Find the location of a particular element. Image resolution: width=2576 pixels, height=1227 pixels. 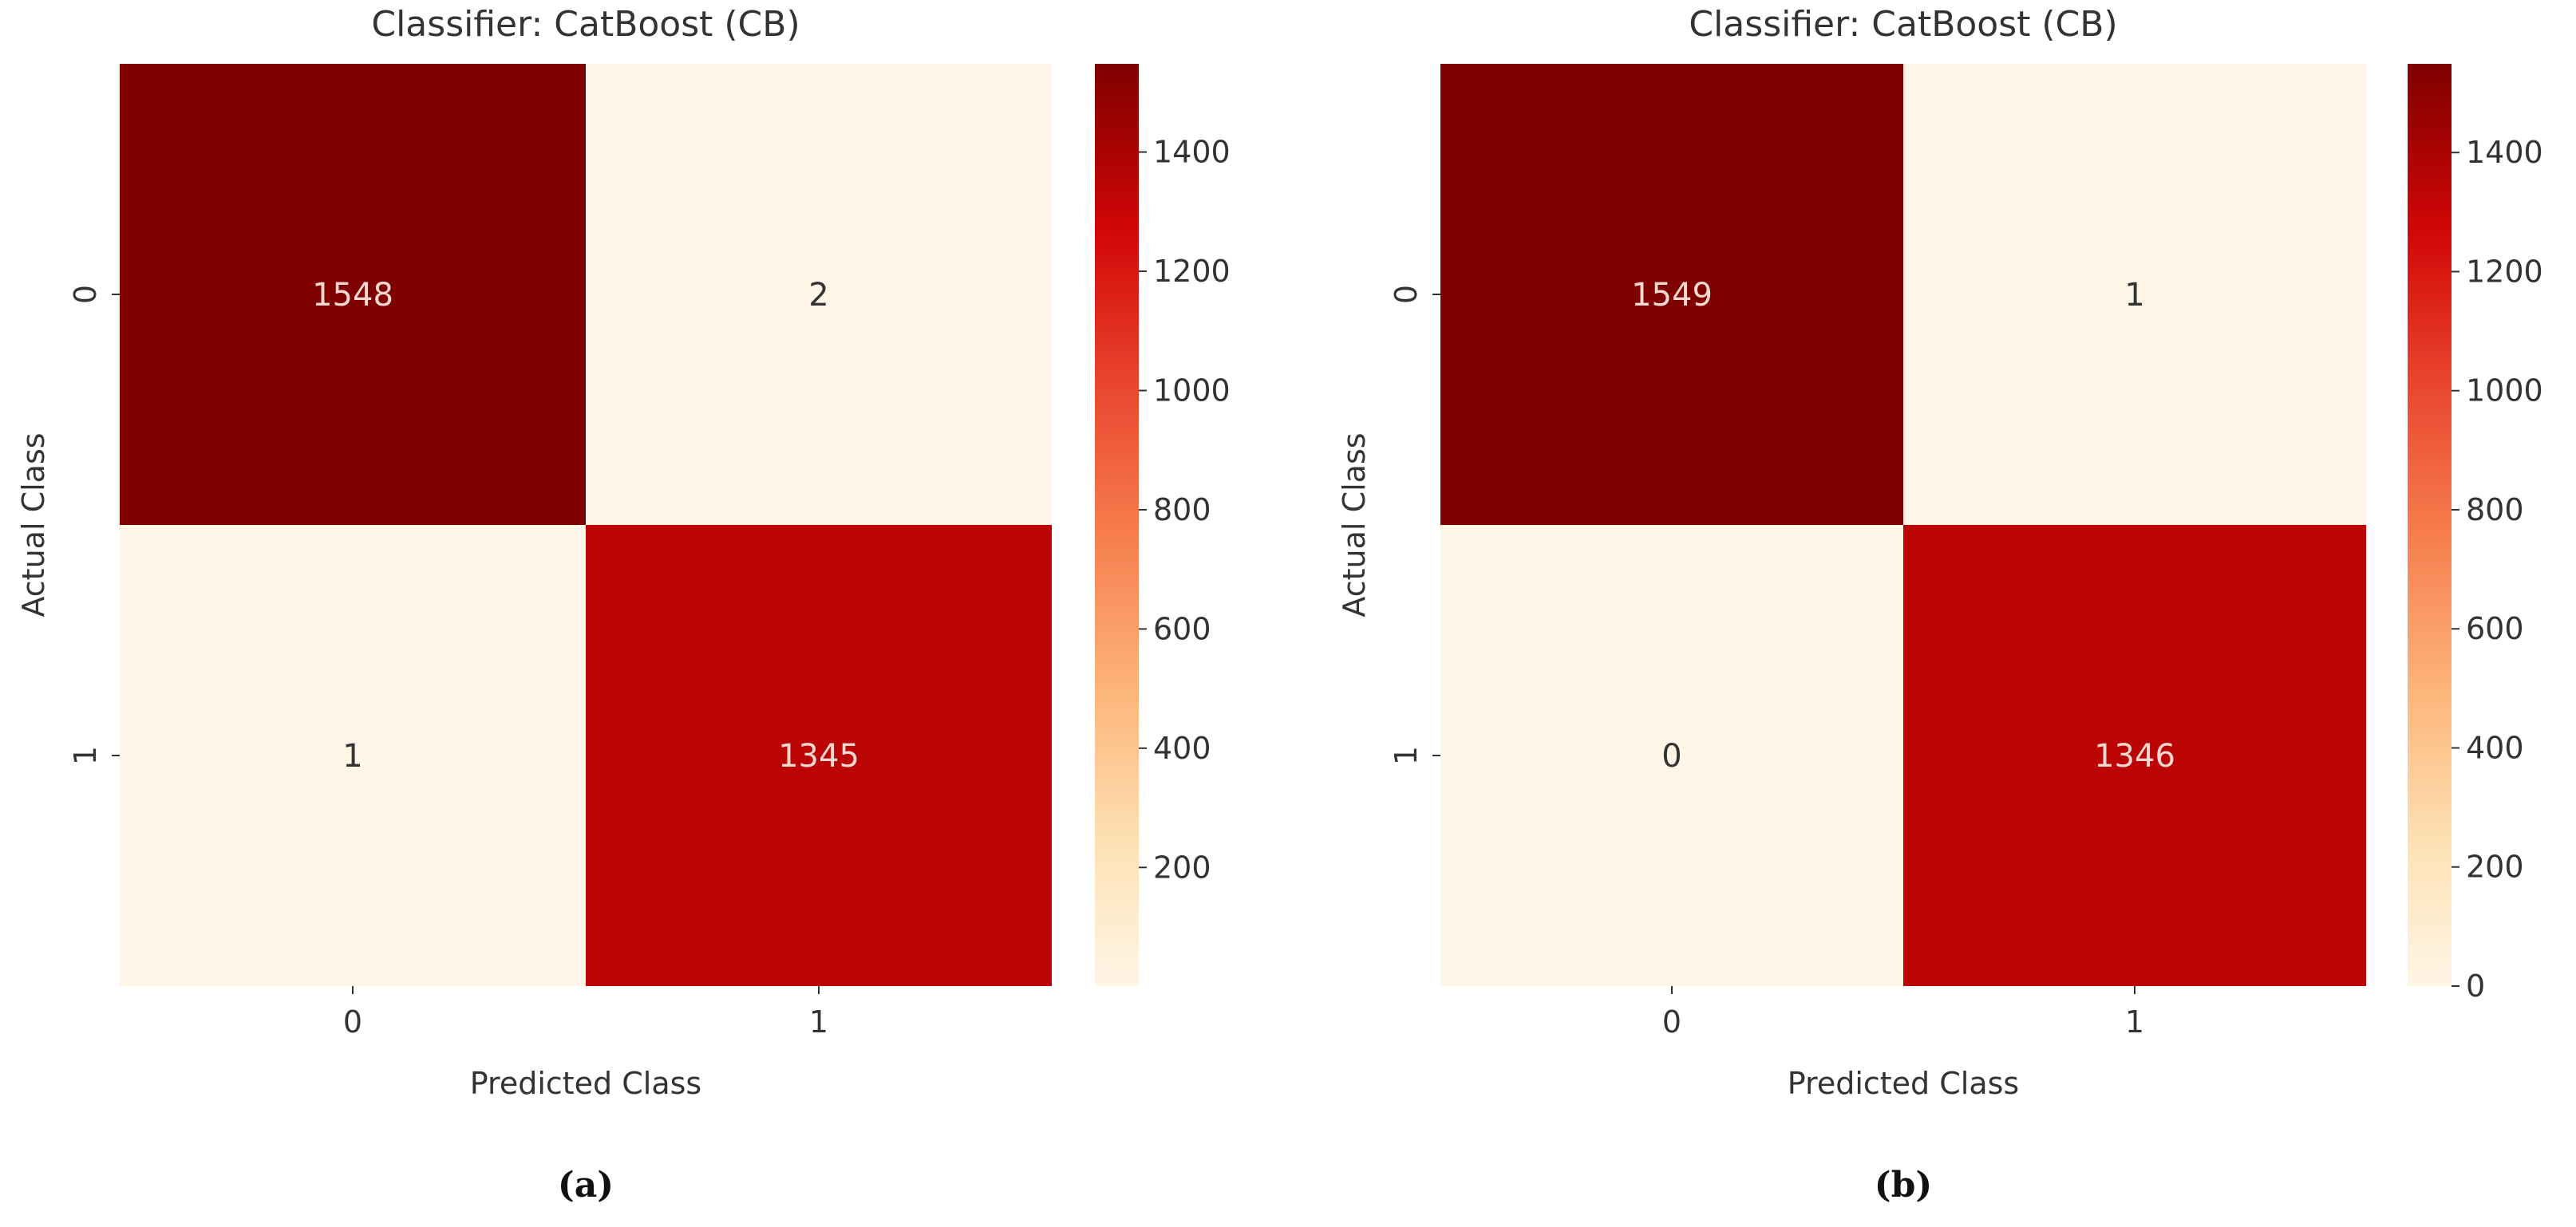

cell-value-0-0: 1548 is located at coordinates (352, 295).